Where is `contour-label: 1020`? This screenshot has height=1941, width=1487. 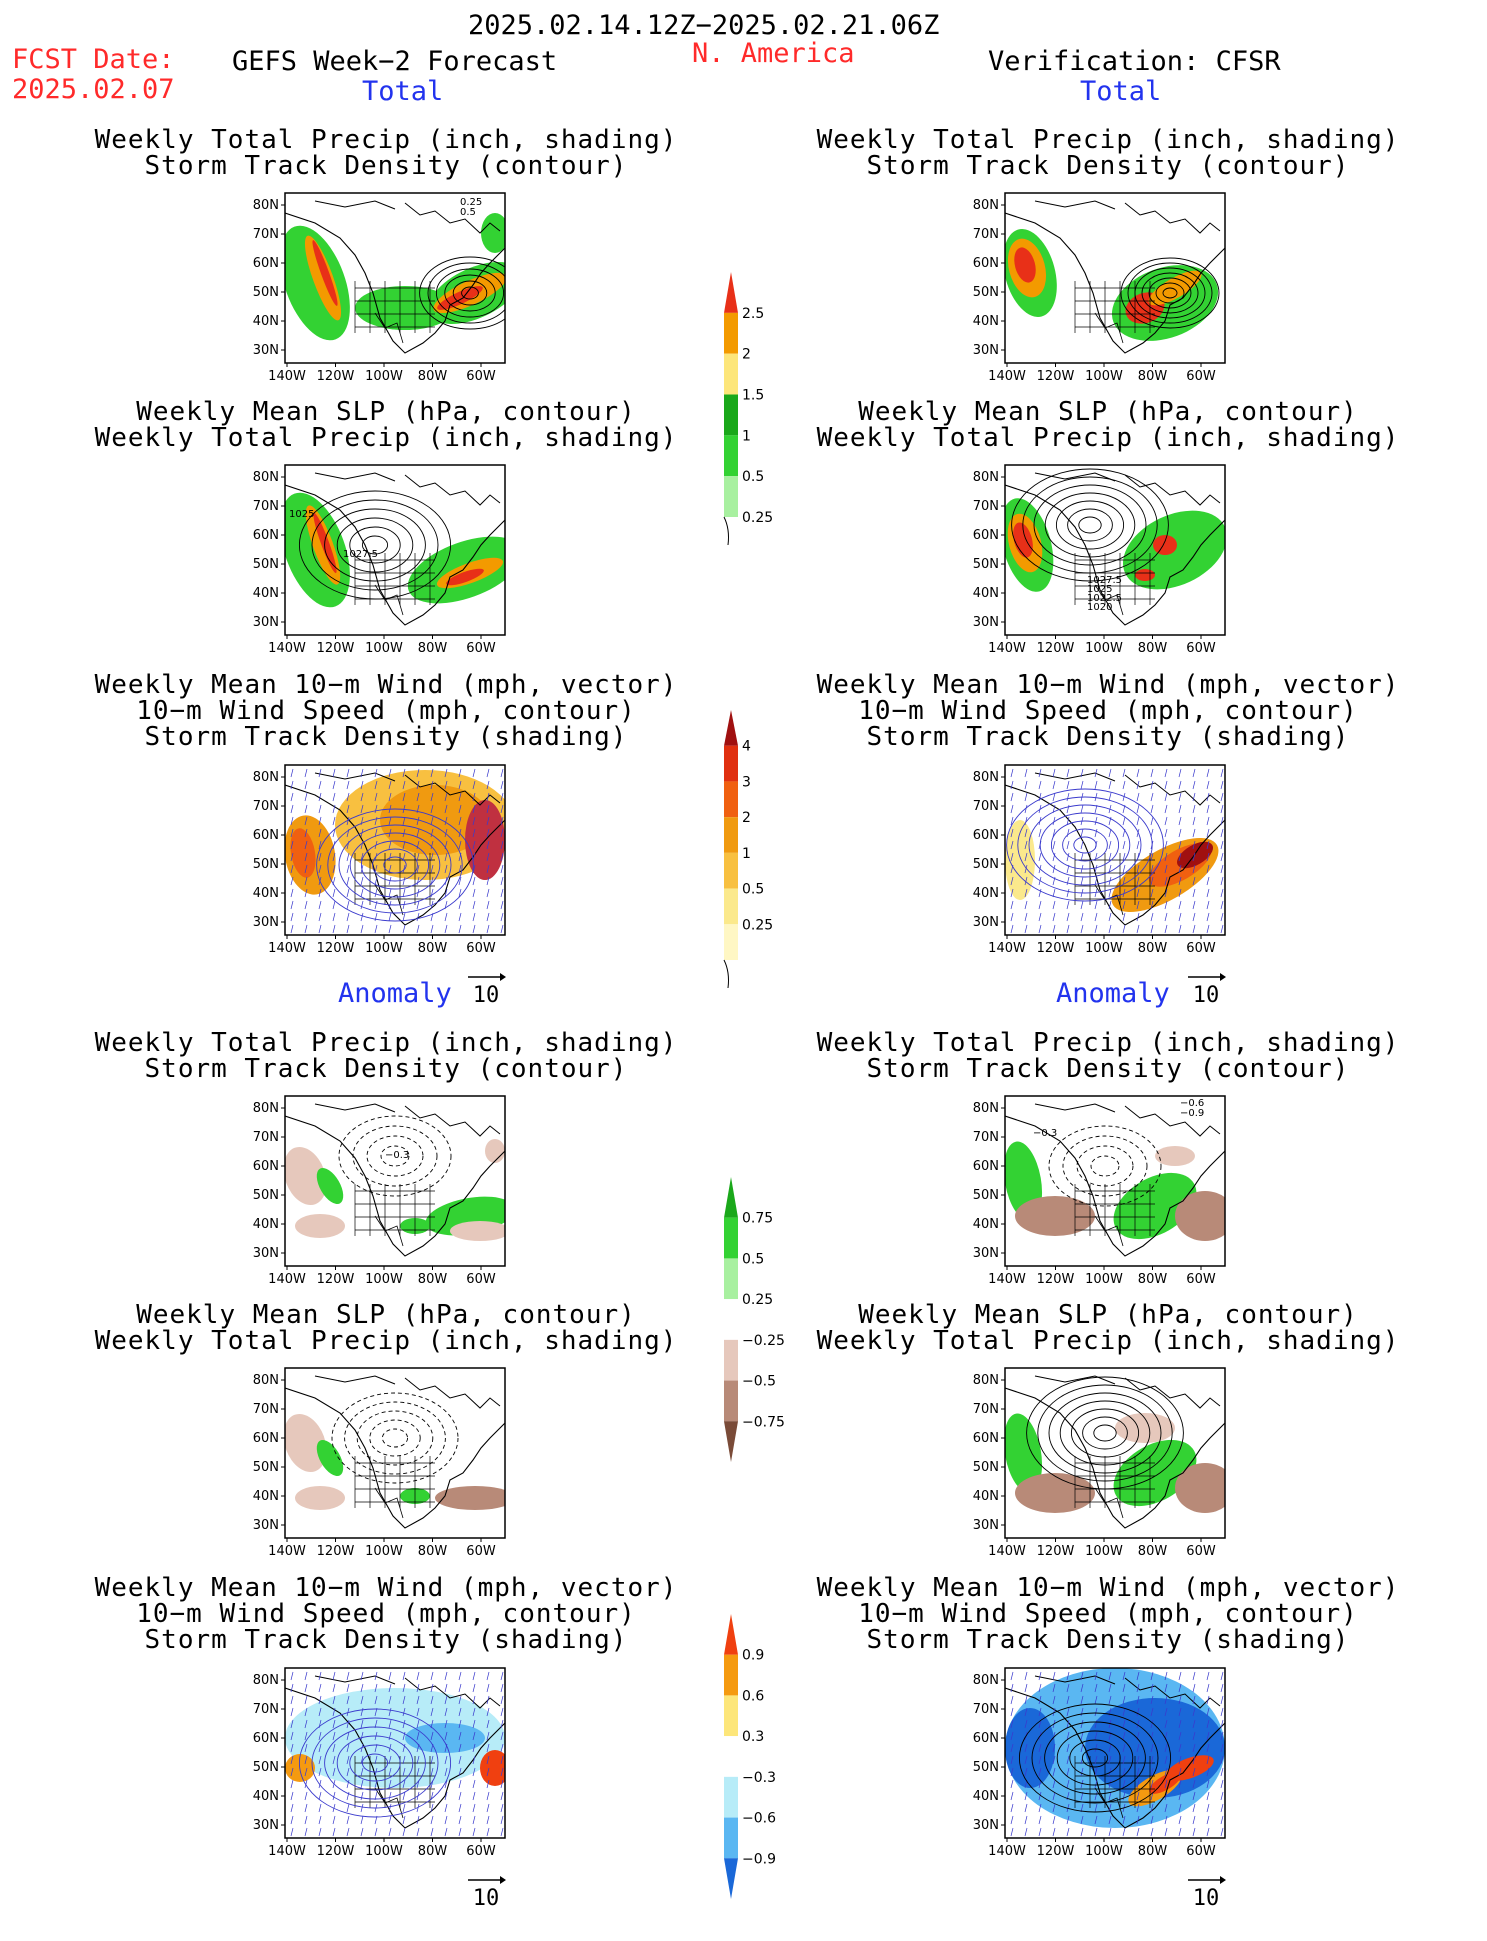
contour-label: 1020 is located at coordinates (1099, 607).